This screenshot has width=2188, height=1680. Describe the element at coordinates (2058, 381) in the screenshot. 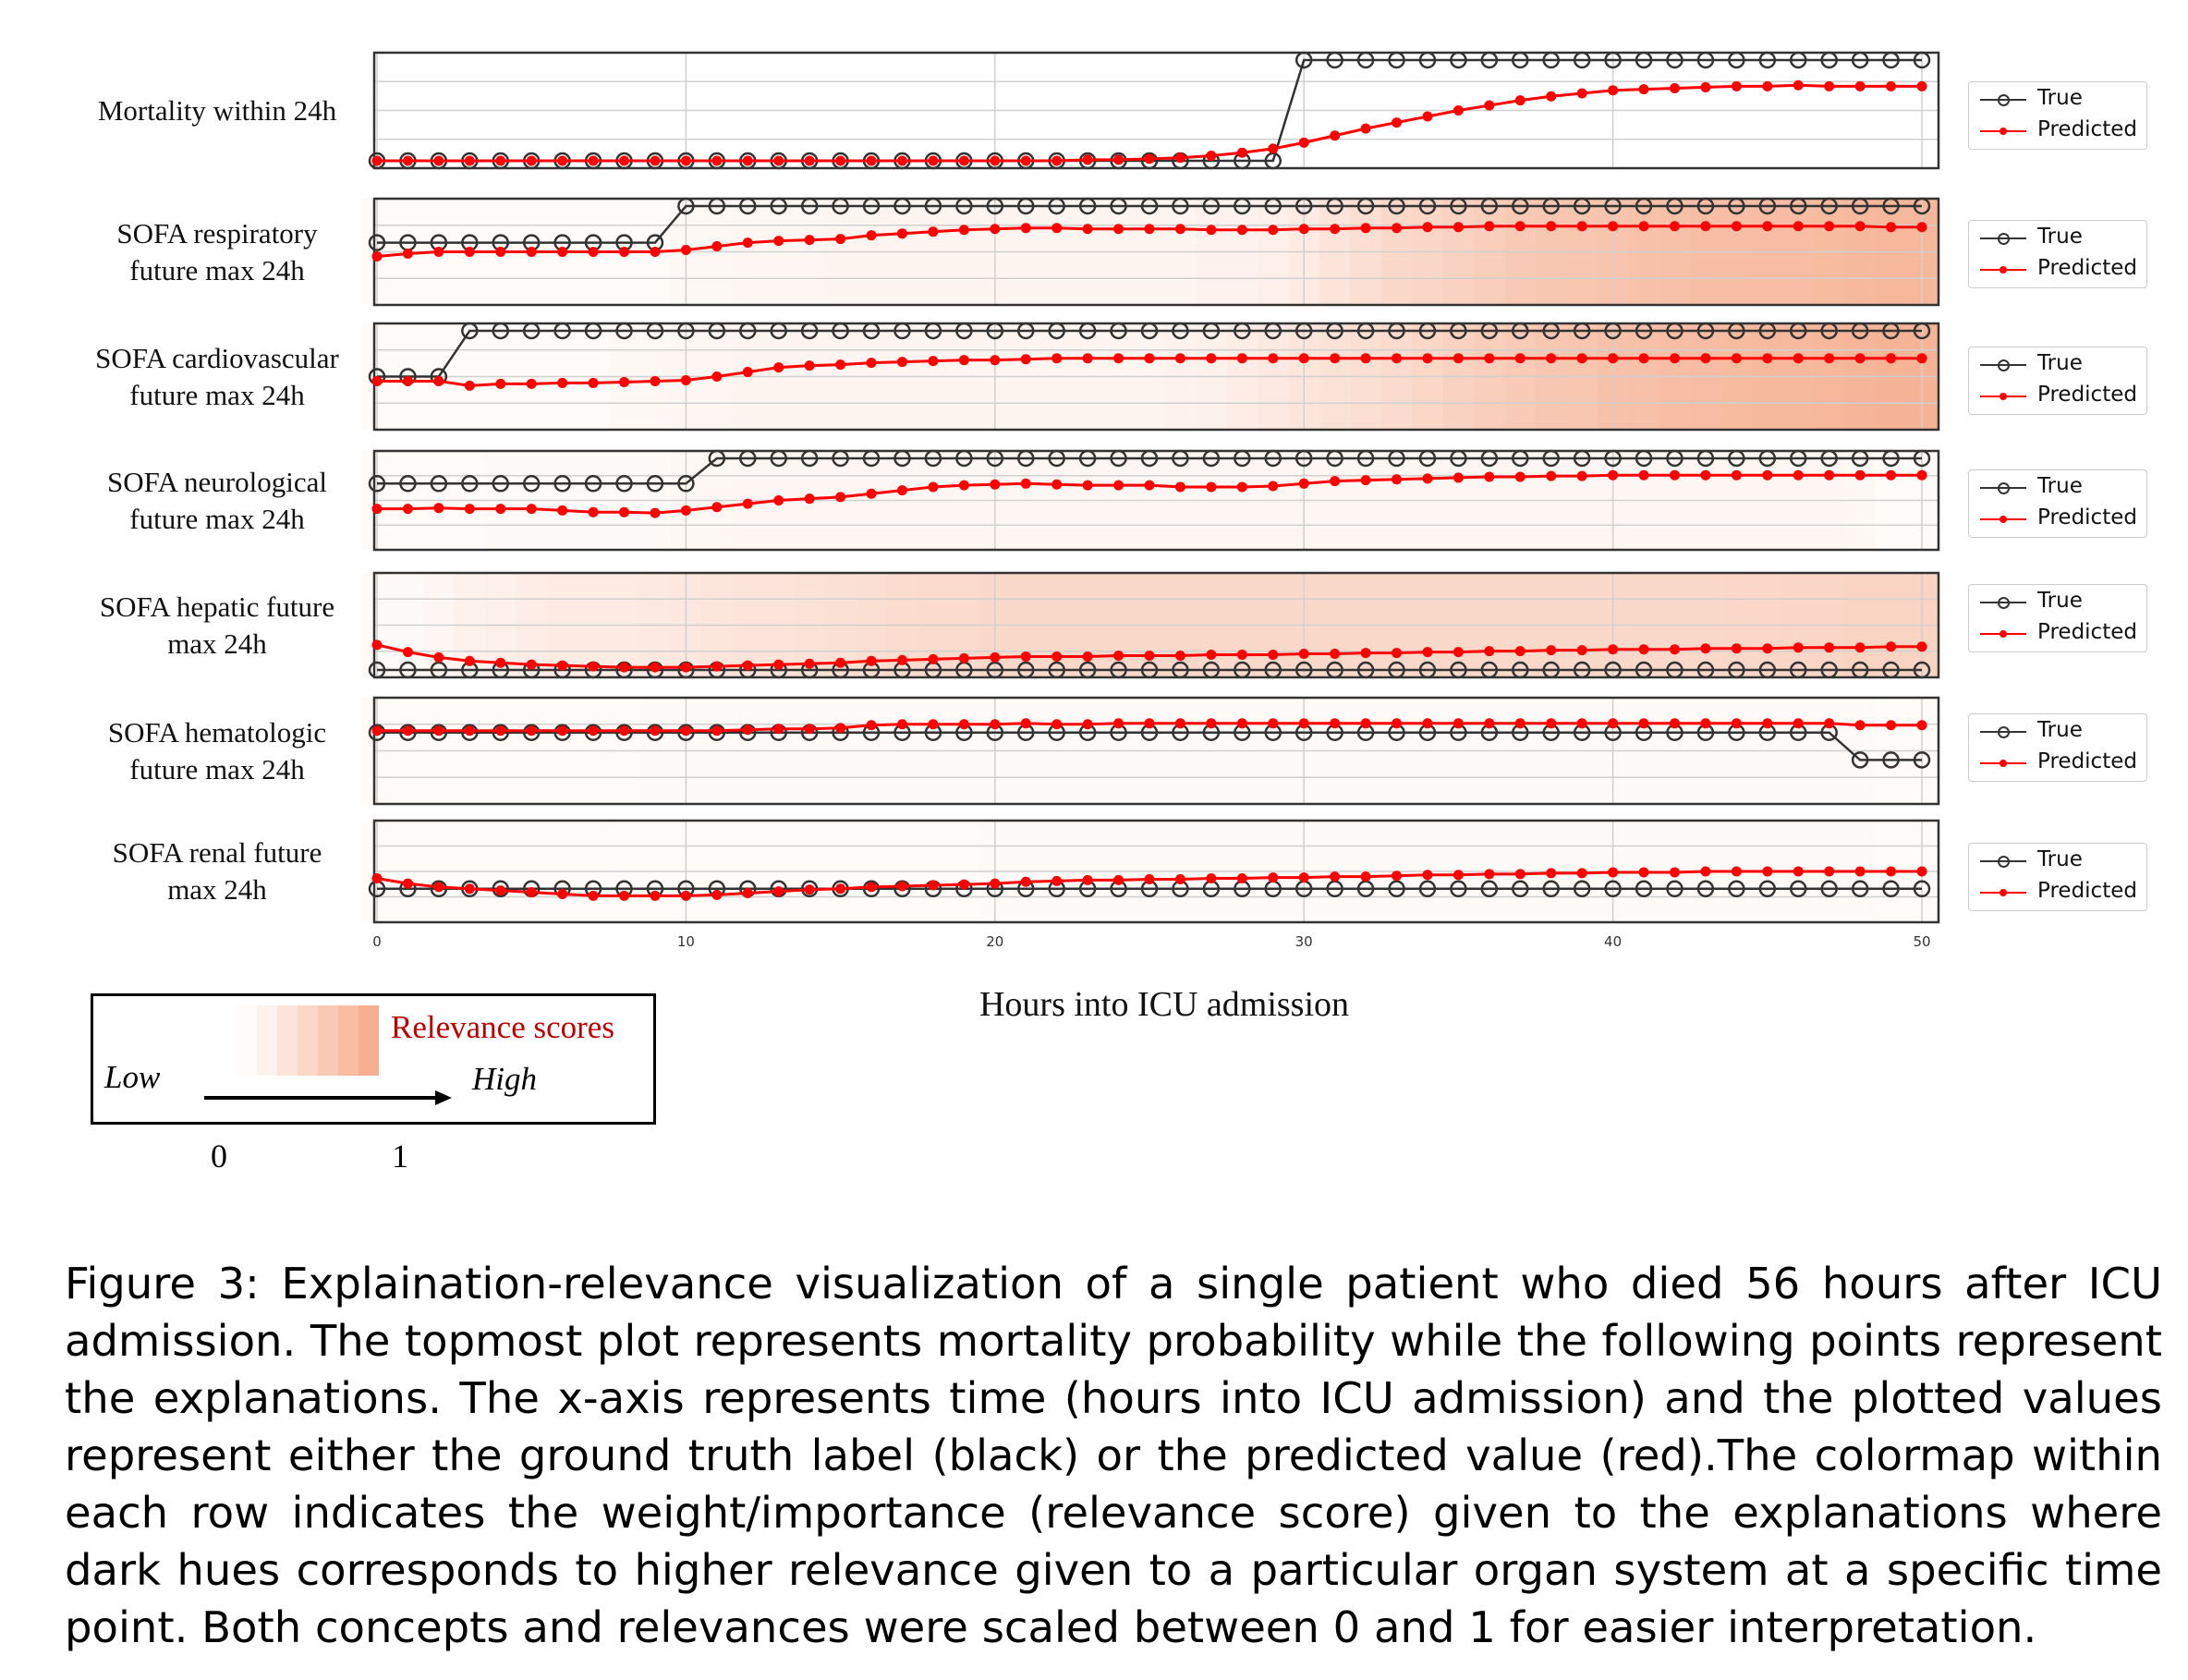

I see `series-legend: True Predicted` at that location.